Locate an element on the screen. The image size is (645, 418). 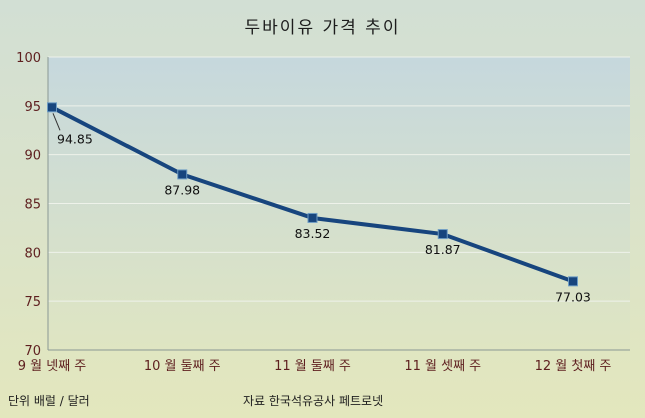
y-tick-label: 90 is located at coordinates (32, 156).